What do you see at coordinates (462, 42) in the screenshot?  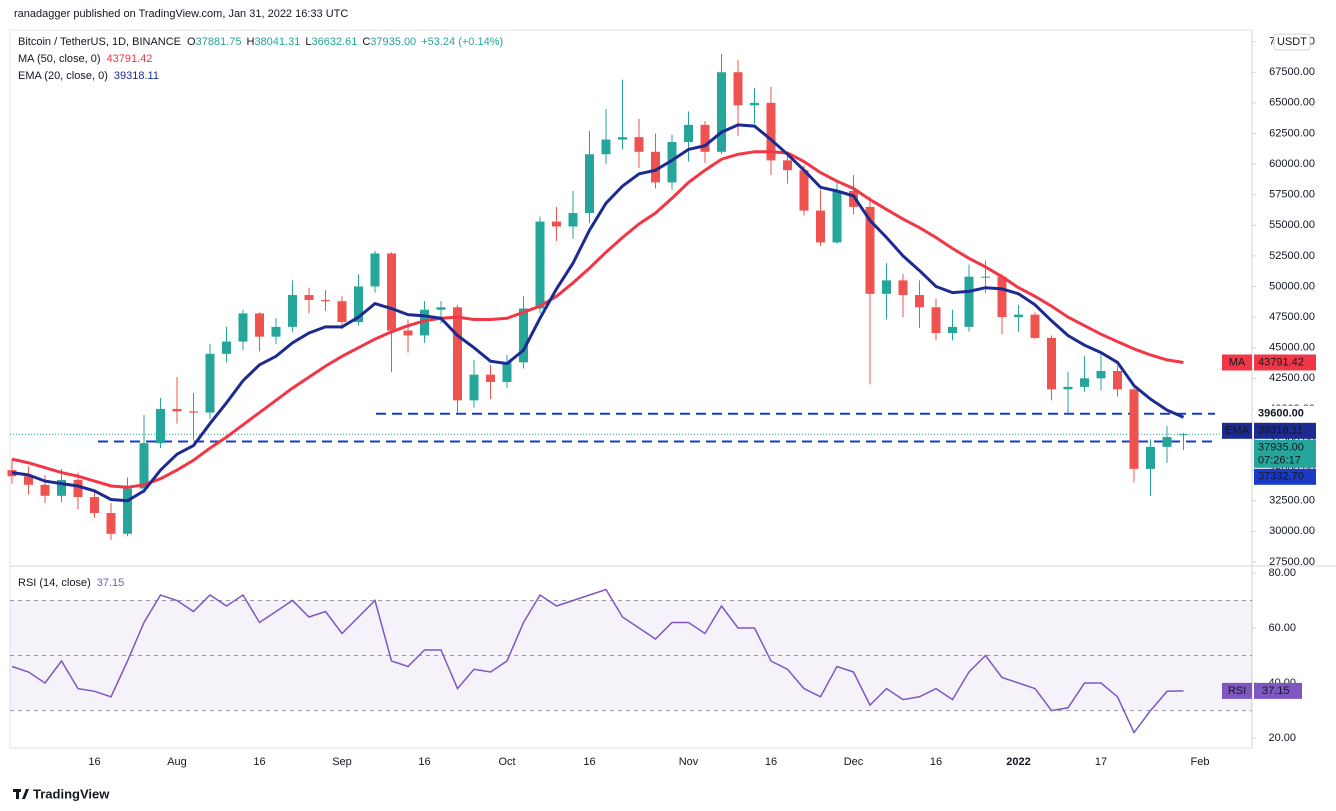 I see `change: +53.24 (+0.14%)` at bounding box center [462, 42].